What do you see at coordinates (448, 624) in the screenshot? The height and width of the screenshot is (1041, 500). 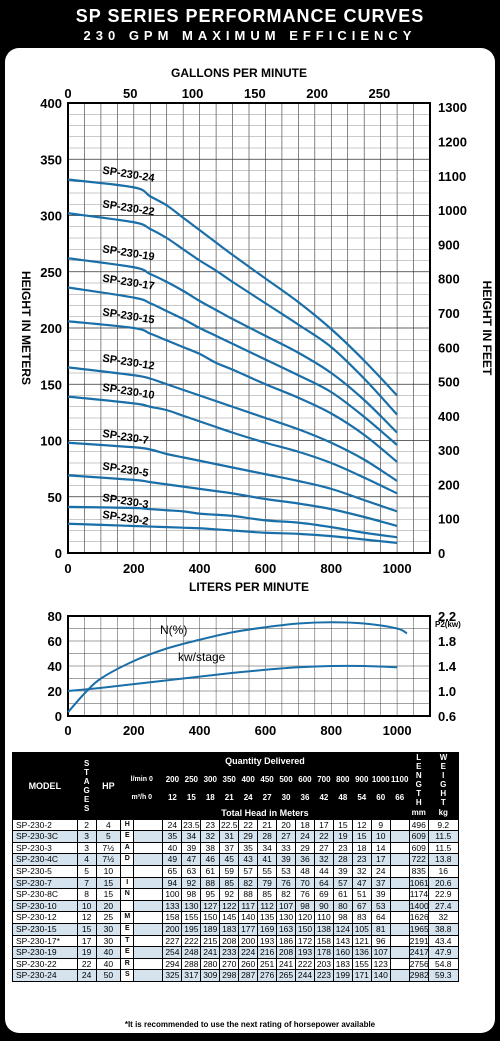 I see `y-right-axis-title: P2(kw)` at bounding box center [448, 624].